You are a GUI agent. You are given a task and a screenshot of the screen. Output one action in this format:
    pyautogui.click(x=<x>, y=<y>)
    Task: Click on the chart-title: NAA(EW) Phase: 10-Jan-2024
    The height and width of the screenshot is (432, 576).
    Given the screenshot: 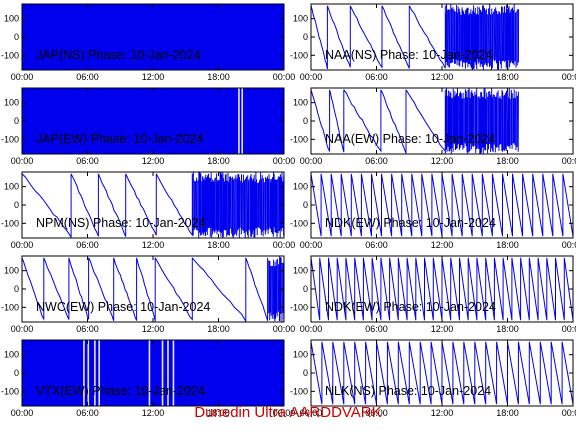 What is the action you would take?
    pyautogui.click(x=410, y=139)
    